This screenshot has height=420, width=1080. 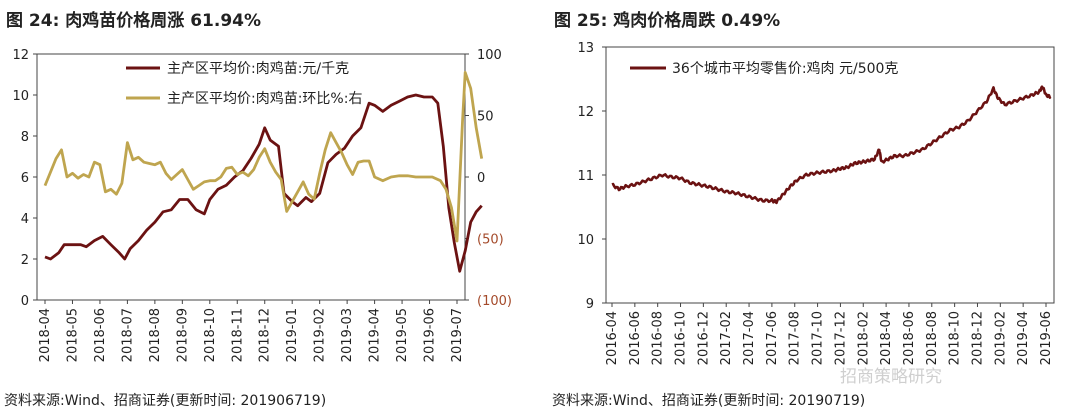 I want to click on x-tick-label: 2019-05, so click(x=402, y=335).